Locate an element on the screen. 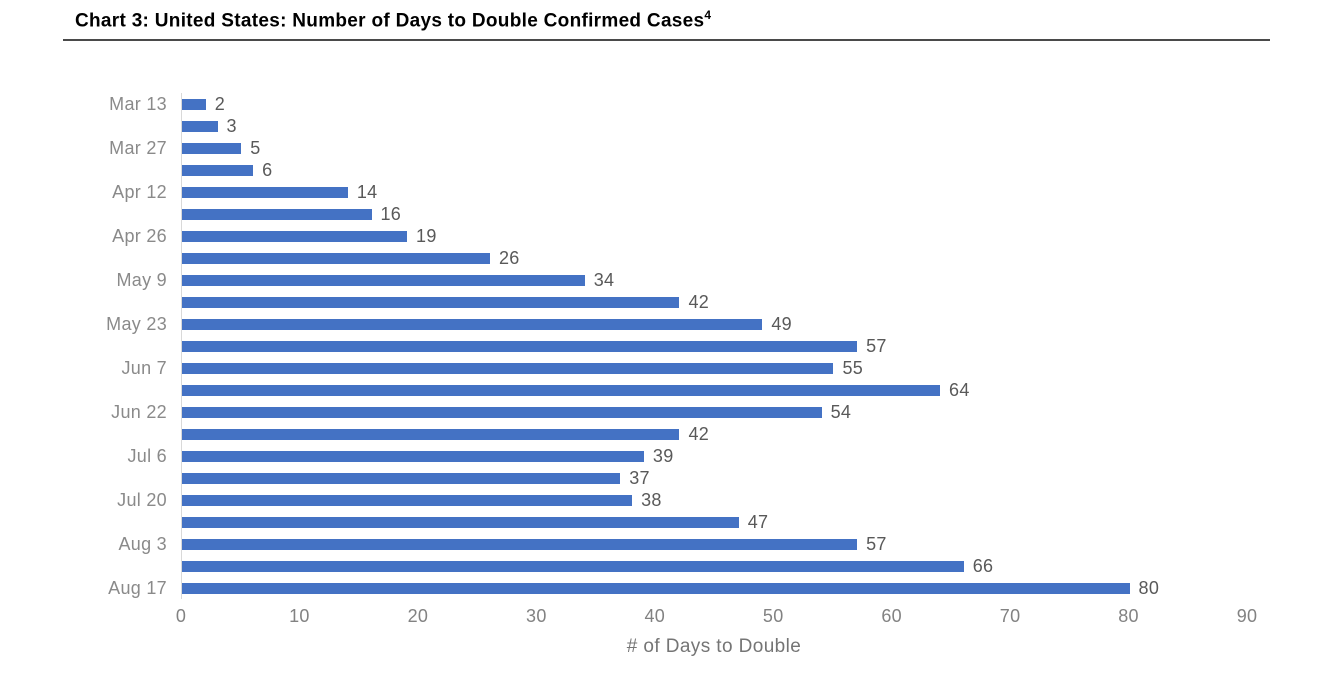 This screenshot has width=1342, height=686. bar-row: May 9 34 is located at coordinates (675, 280).